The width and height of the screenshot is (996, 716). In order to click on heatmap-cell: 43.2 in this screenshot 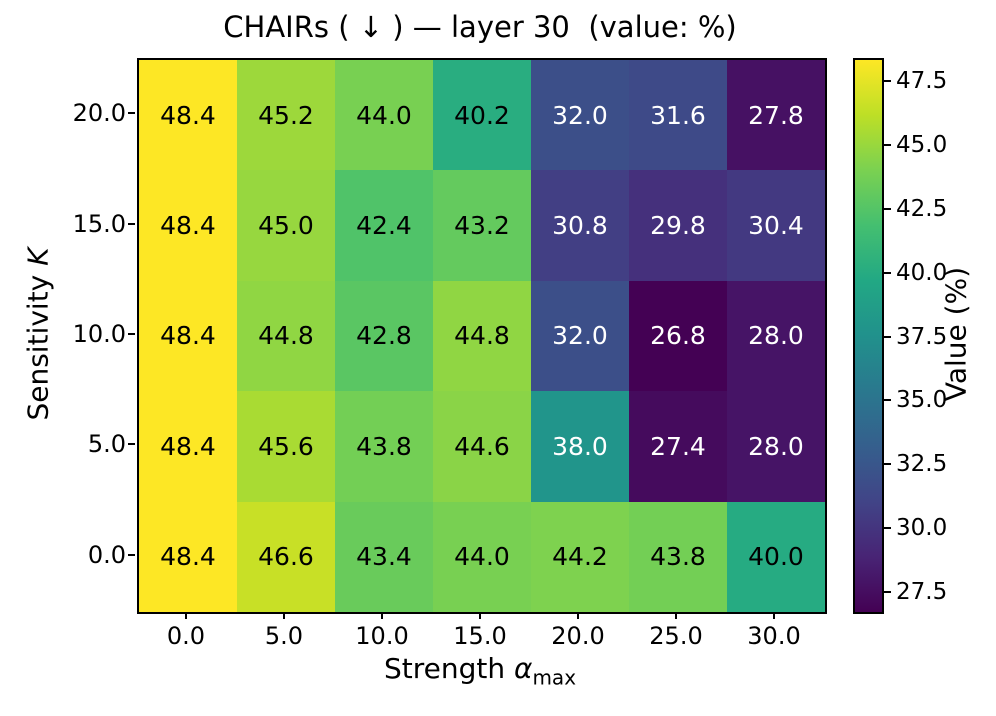, I will do `click(482, 225)`.